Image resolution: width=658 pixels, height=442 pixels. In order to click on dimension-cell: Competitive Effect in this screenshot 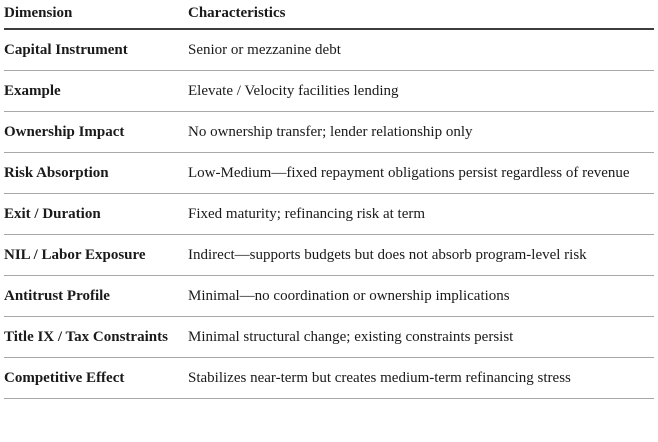, I will do `click(64, 378)`.